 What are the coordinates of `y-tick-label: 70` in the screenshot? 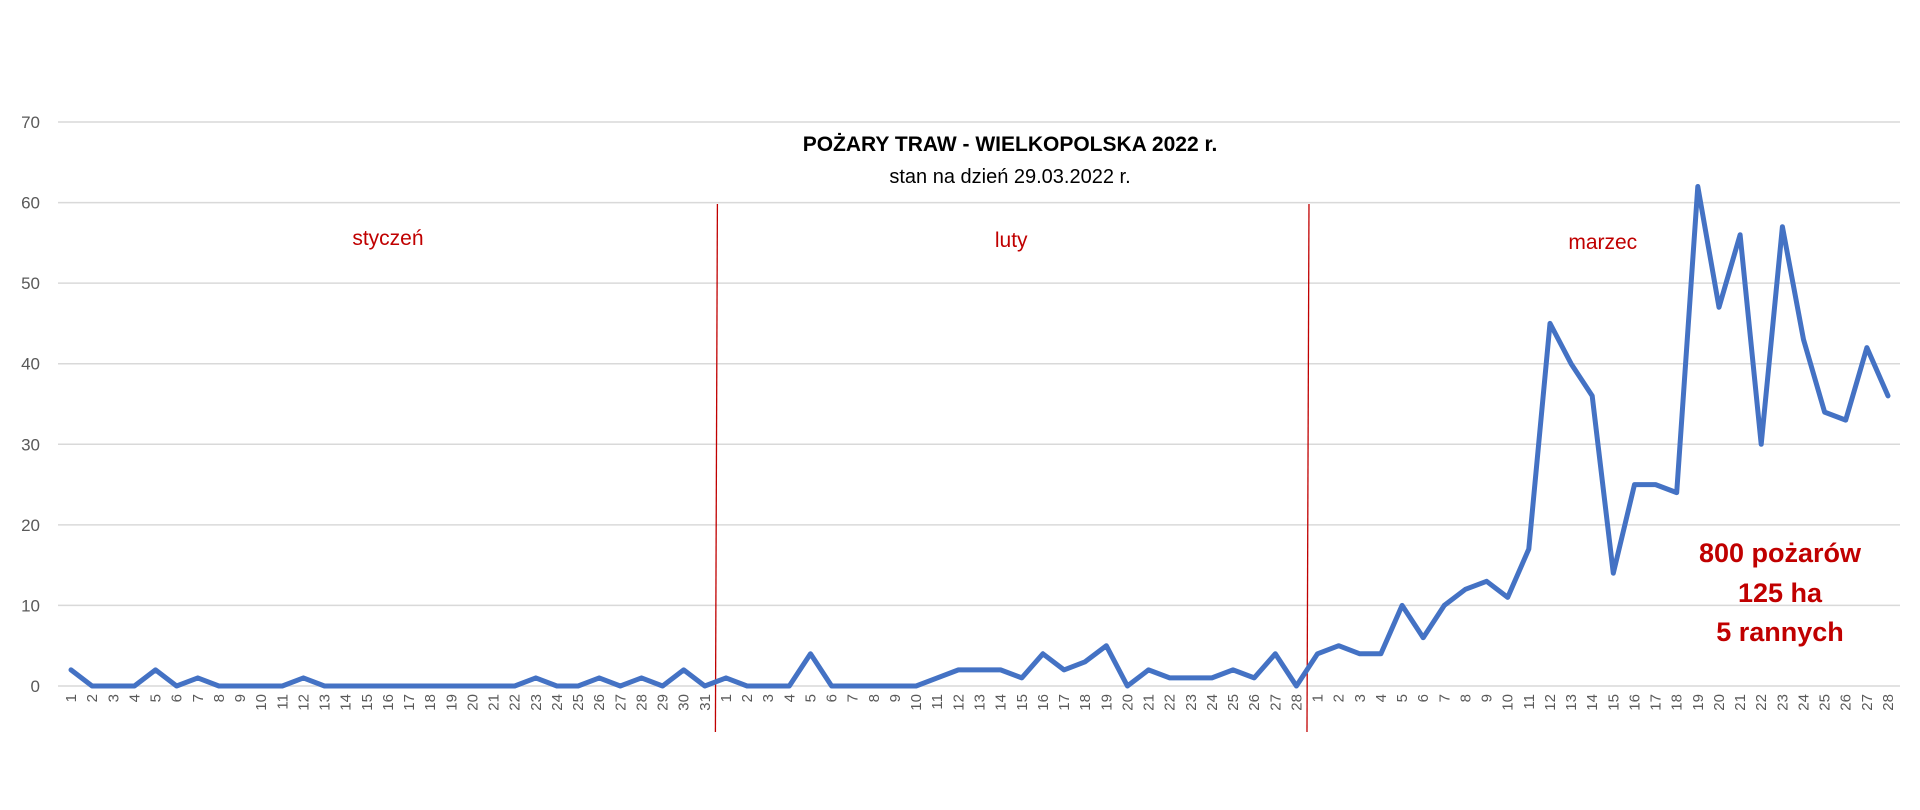 It's located at (30, 122).